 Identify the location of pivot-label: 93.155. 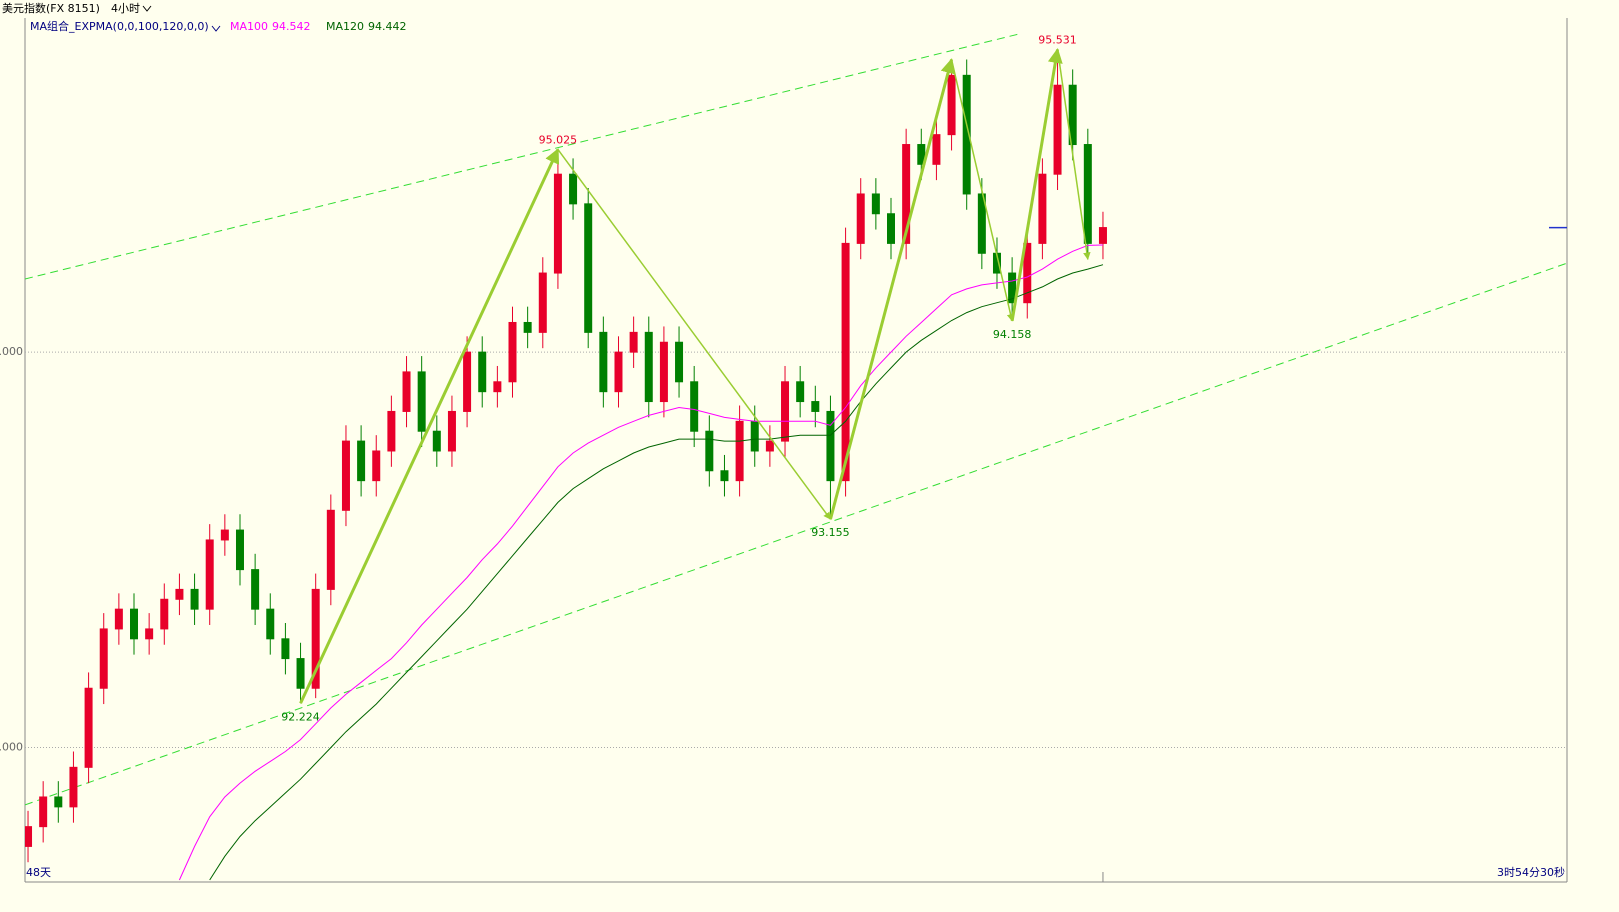
(830, 532).